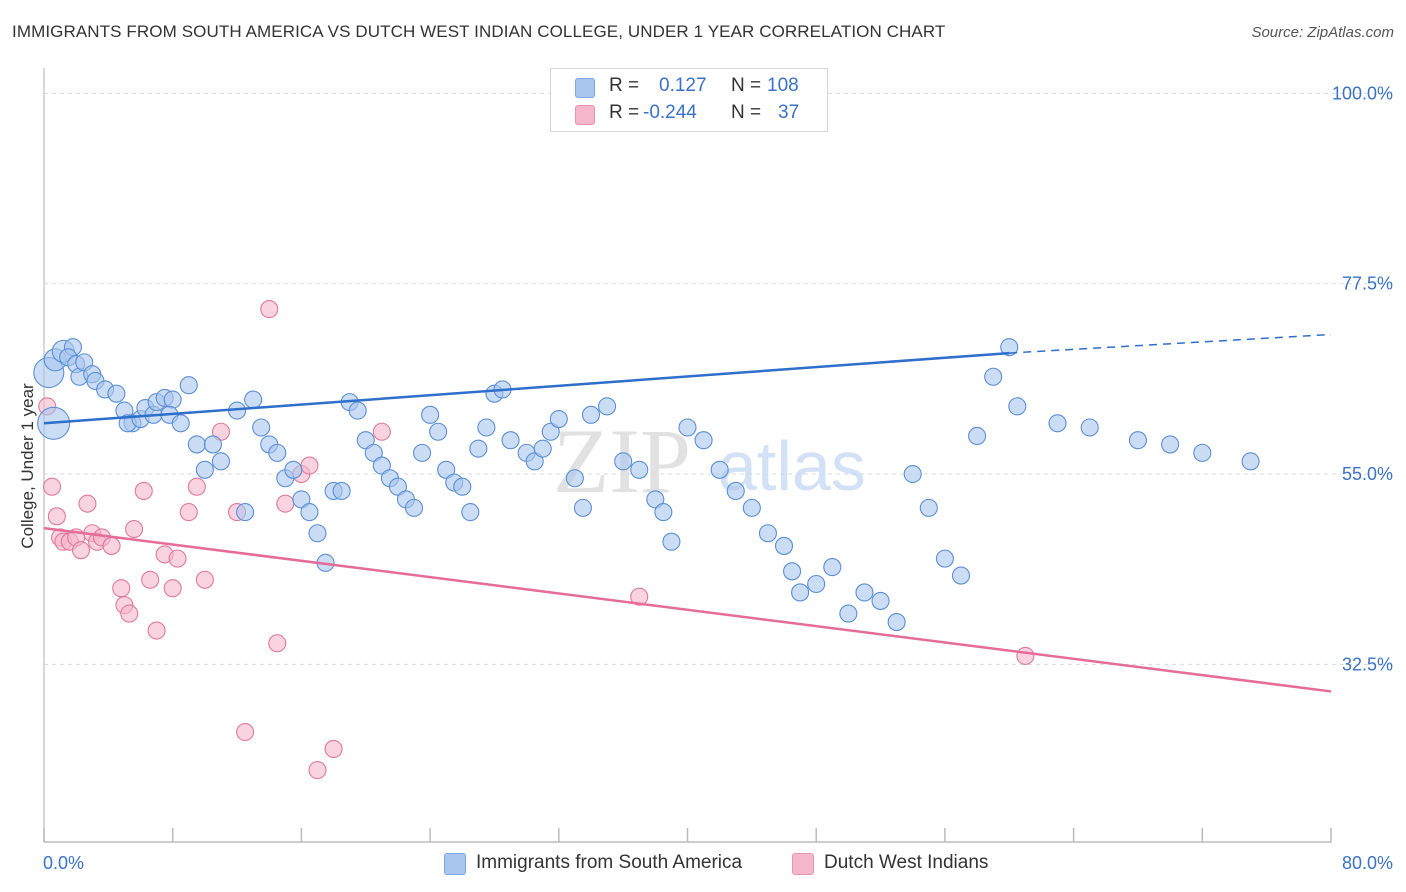 The height and width of the screenshot is (892, 1406). Describe the element at coordinates (1367, 474) in the screenshot. I see `y-tick-label: 55.0%` at that location.